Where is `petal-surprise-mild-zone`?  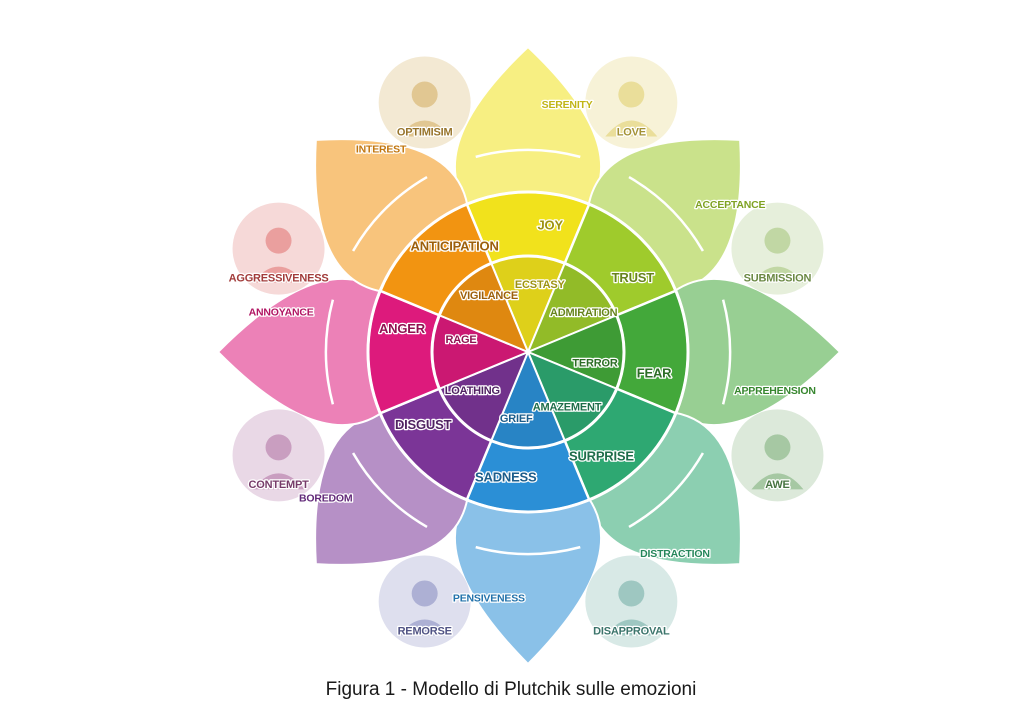
petal-surprise-mild-zone is located at coordinates (664, 488).